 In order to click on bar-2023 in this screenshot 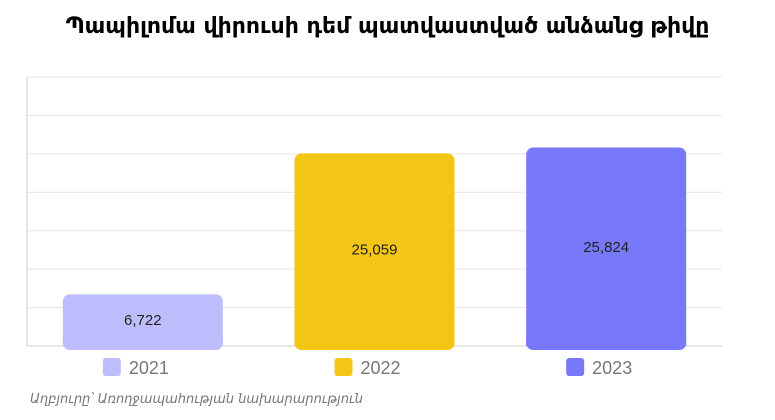, I will do `click(606, 248)`.